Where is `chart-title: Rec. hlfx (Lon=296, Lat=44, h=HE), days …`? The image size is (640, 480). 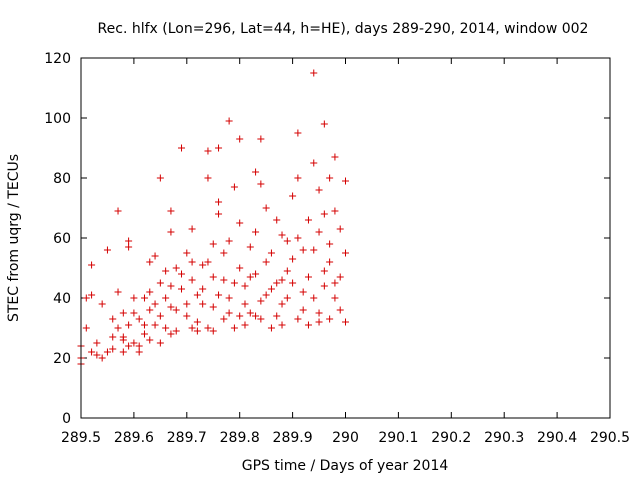
chart-title: Rec. hlfx (Lon=296, Lat=44, h=HE), days … is located at coordinates (343, 29).